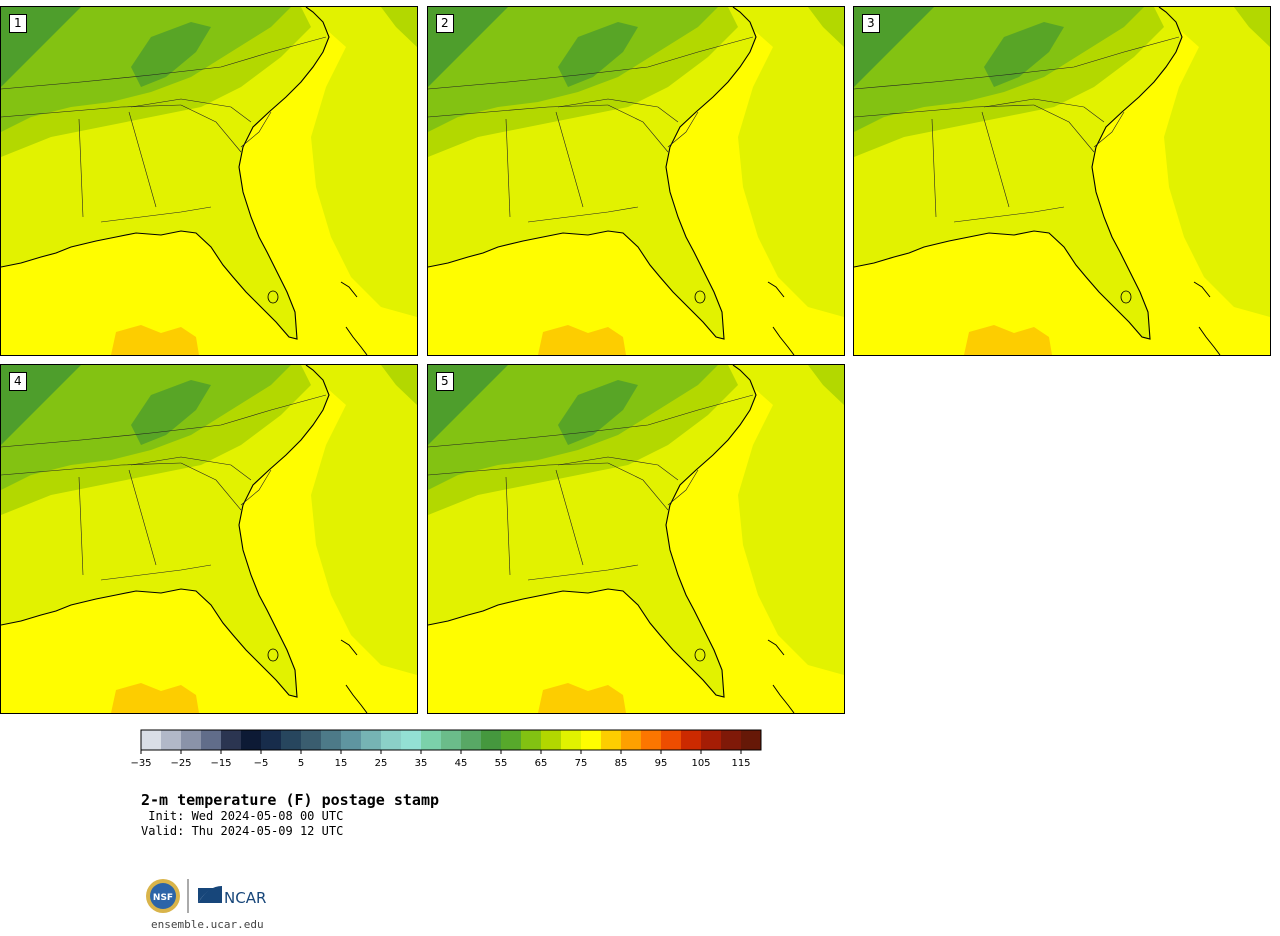  What do you see at coordinates (700, 763) in the screenshot?
I see `colorbar-tick-label: 105` at bounding box center [700, 763].